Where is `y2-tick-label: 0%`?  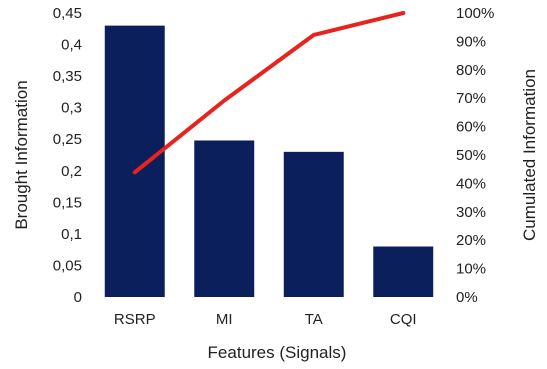 y2-tick-label: 0% is located at coordinates (467, 297).